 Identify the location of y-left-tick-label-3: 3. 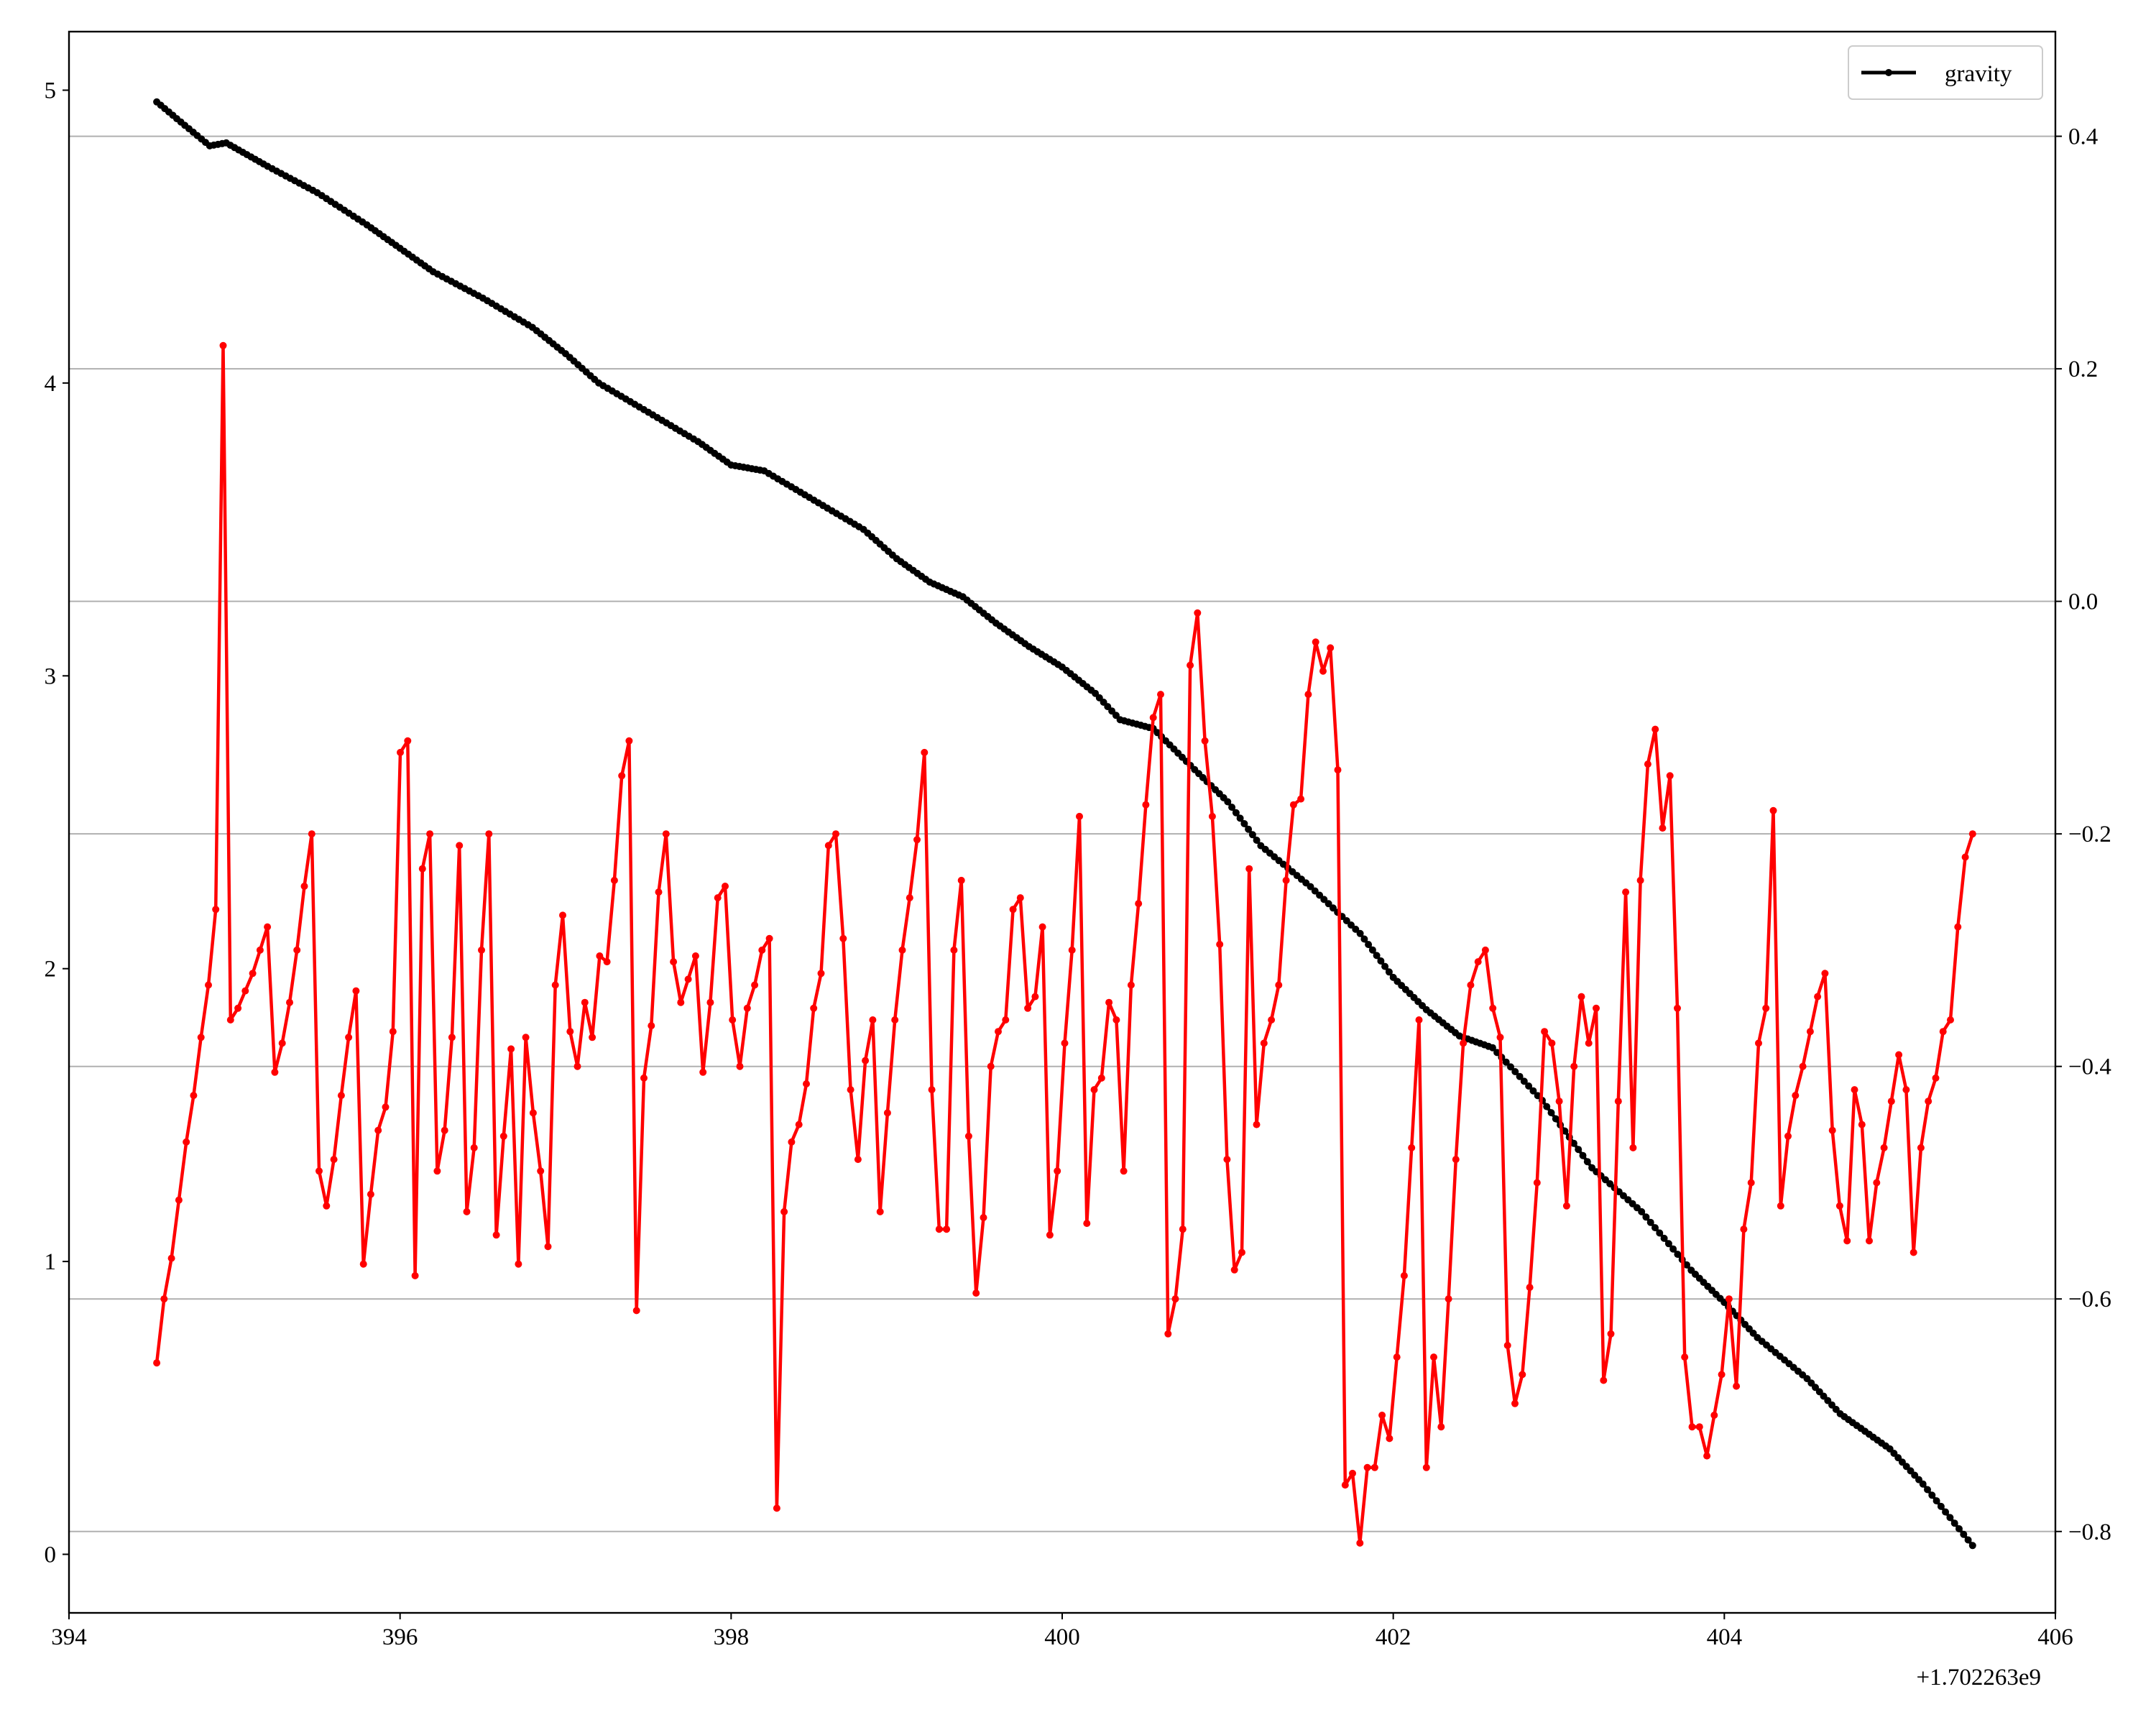
(51, 676).